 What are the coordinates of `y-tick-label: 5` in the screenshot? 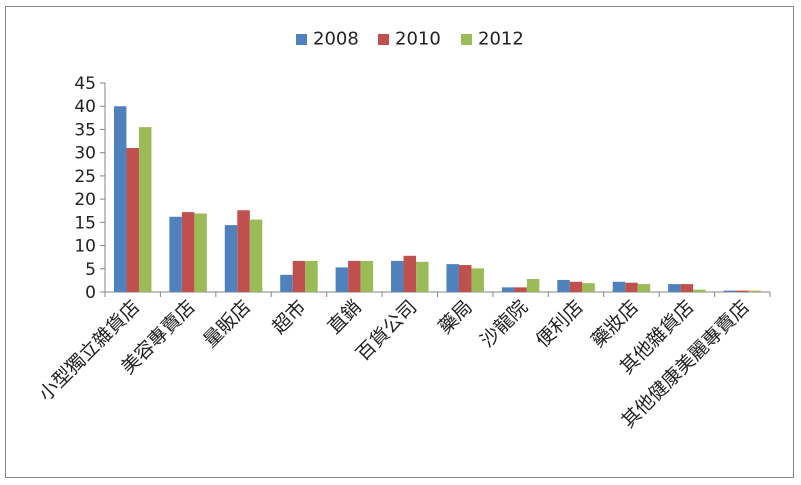 It's located at (90, 270).